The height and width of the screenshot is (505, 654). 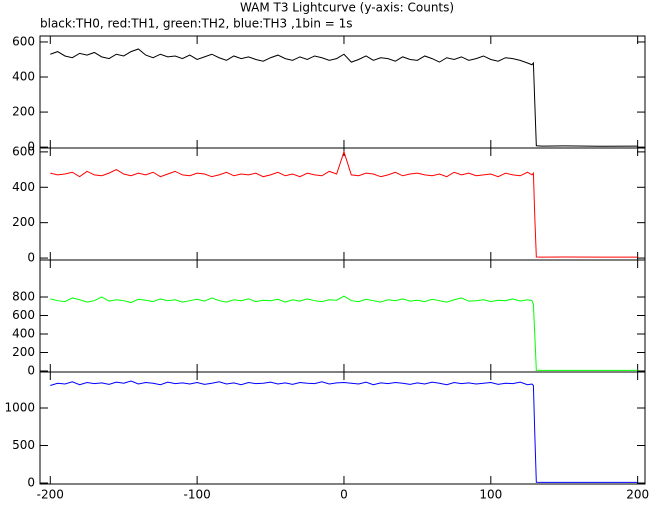 I want to click on chart-title: WAM T3 Lightcurve (y-axis: Counts), so click(x=347, y=8).